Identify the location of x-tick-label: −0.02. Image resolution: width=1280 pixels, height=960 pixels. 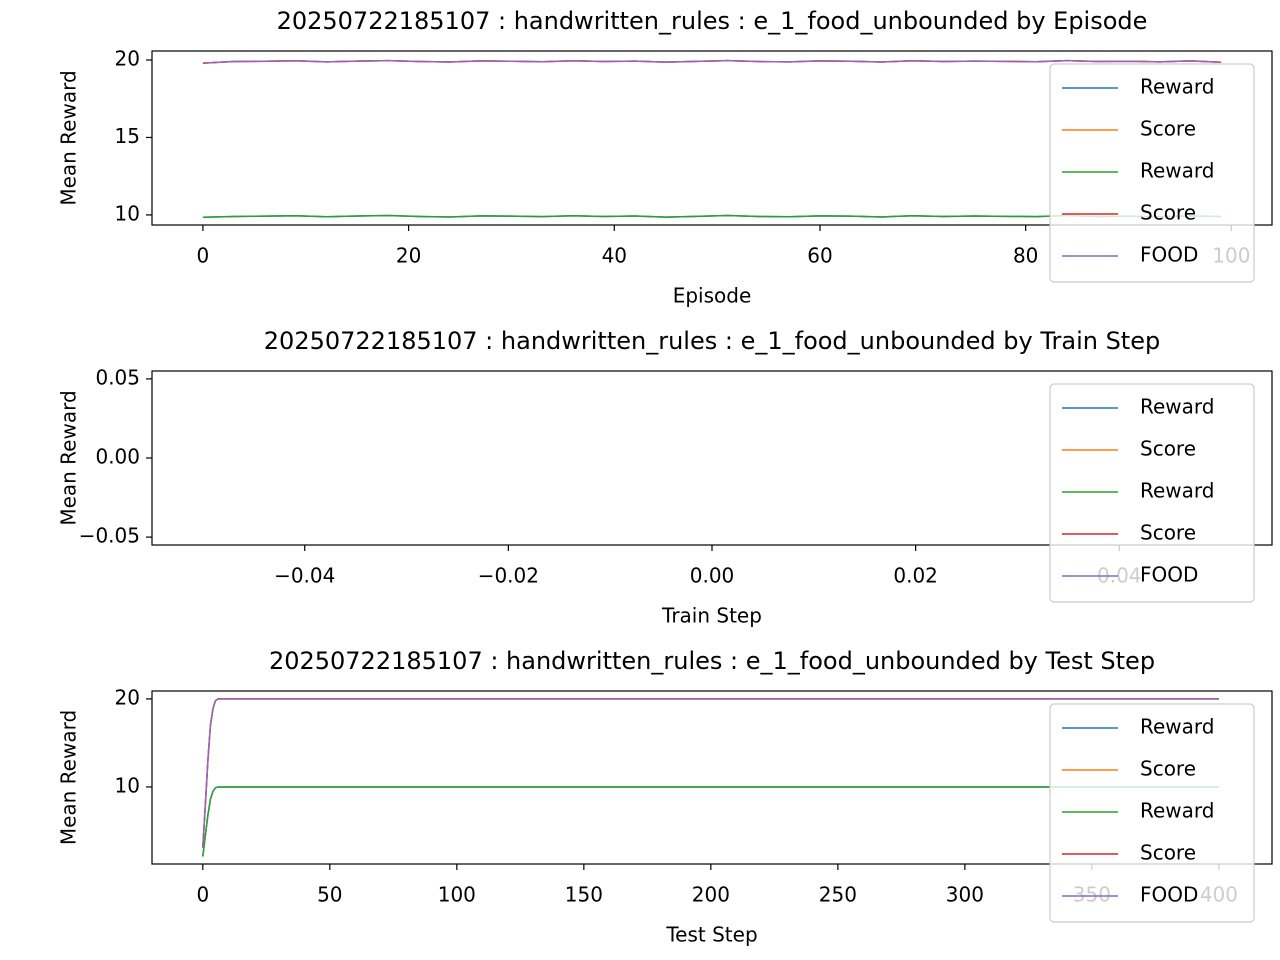
(508, 576).